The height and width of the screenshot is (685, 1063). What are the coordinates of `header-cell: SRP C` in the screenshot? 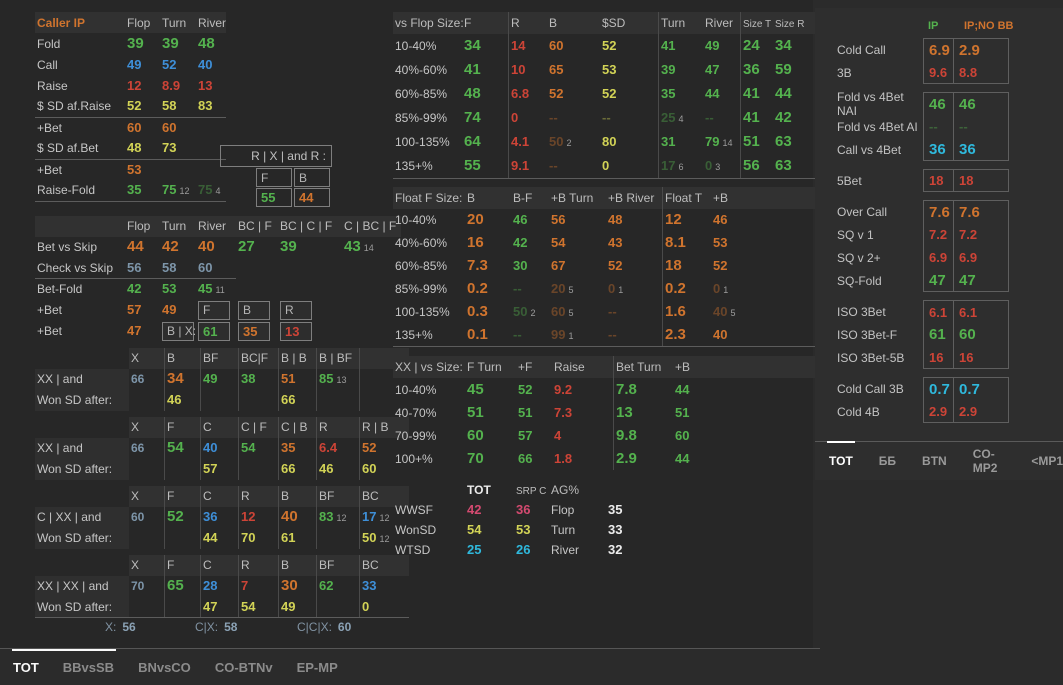 It's located at (531, 490).